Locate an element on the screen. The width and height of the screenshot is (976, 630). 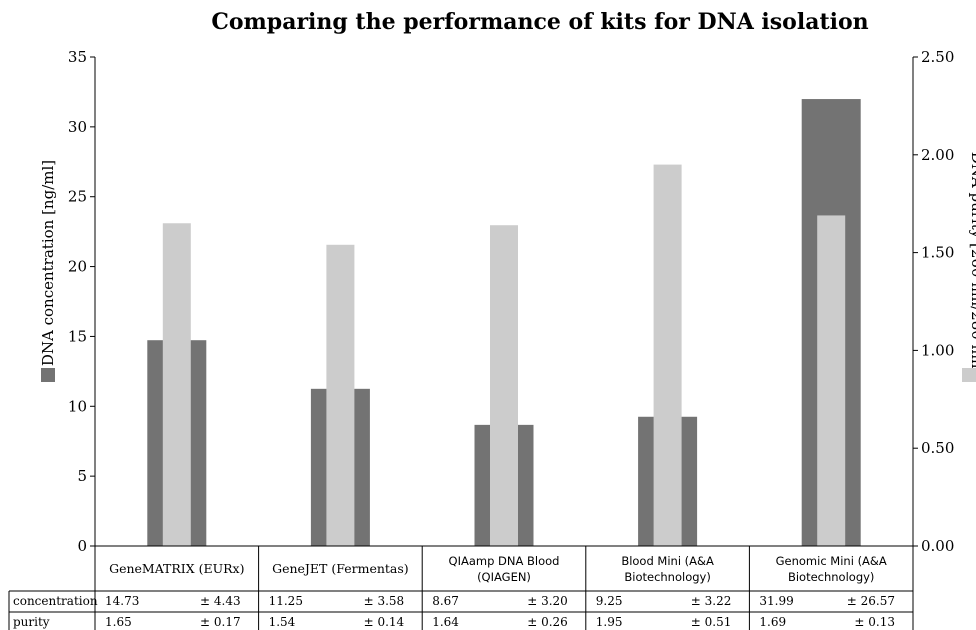
y2-axis-label: DNA purity [260 nm/280 nm] is located at coordinates (972, 263).